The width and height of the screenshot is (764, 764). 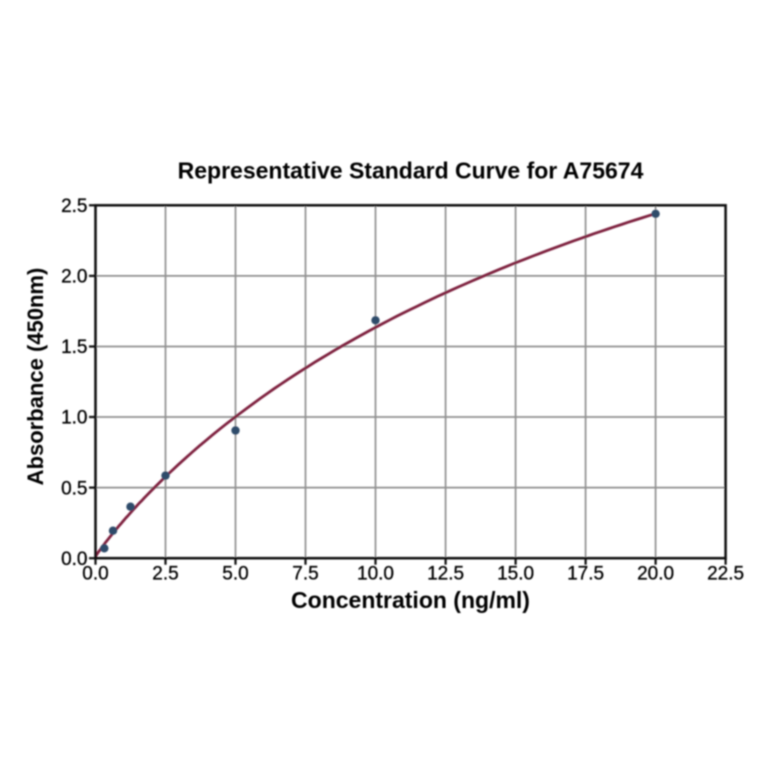 I want to click on svg-text: 2.0, so click(x=74, y=277).